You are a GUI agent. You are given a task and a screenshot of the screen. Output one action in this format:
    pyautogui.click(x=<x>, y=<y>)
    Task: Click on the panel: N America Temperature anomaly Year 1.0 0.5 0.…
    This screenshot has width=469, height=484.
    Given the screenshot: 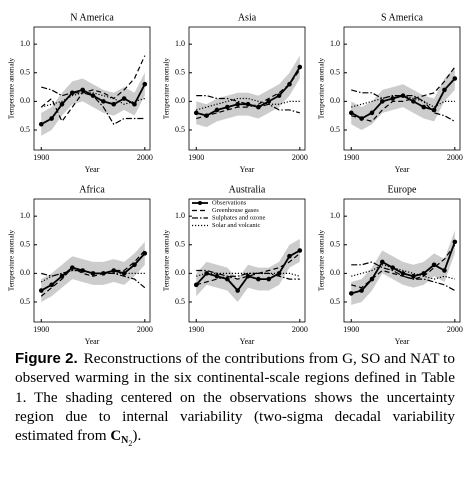 What is the action you would take?
    pyautogui.click(x=80, y=93)
    